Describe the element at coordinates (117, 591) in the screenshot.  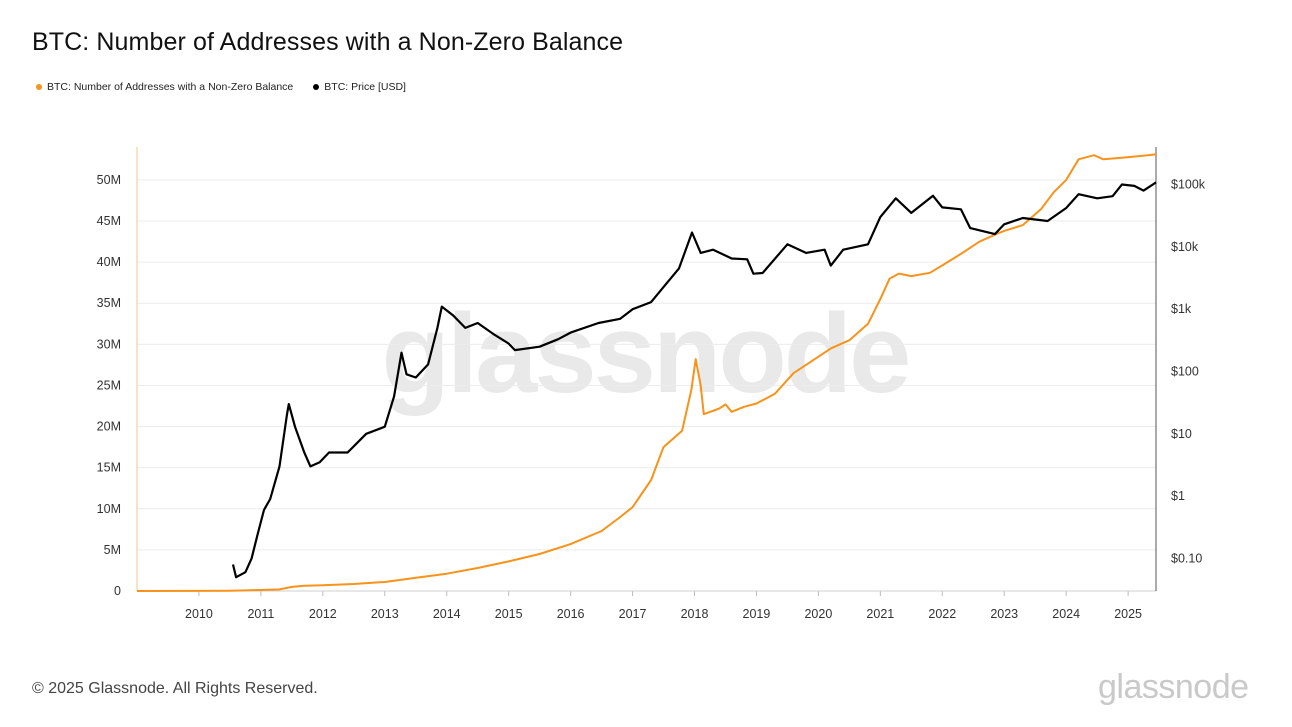
I see `y-left-tick-label: 0` at that location.